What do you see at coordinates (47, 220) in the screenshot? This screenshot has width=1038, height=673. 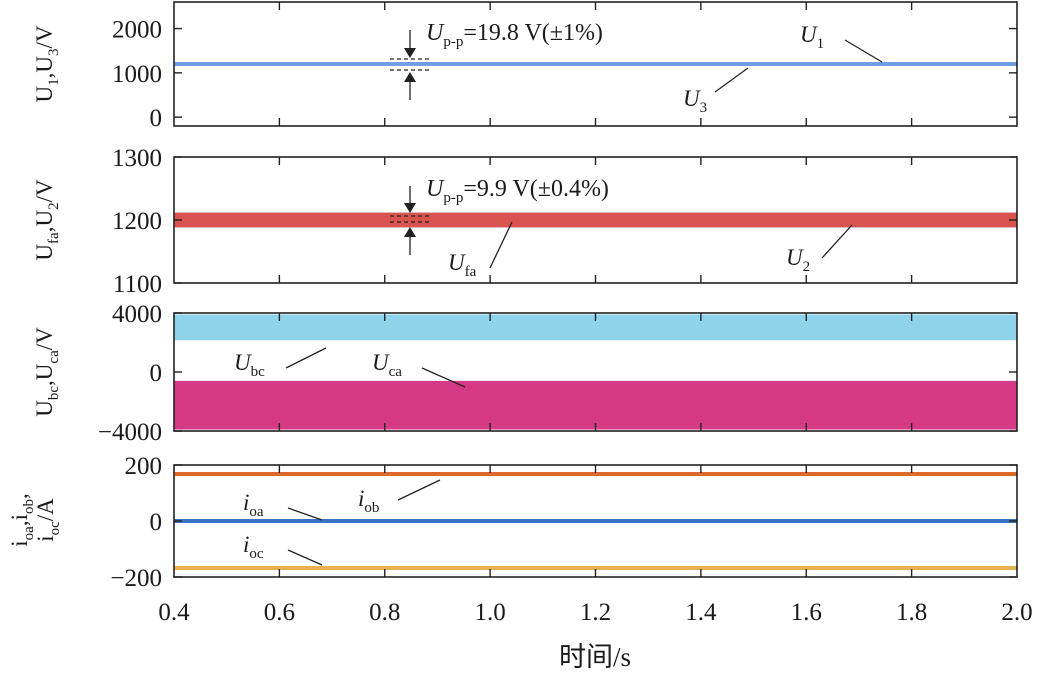 I see `panel-2-ylabel: Ufa,U2/V` at bounding box center [47, 220].